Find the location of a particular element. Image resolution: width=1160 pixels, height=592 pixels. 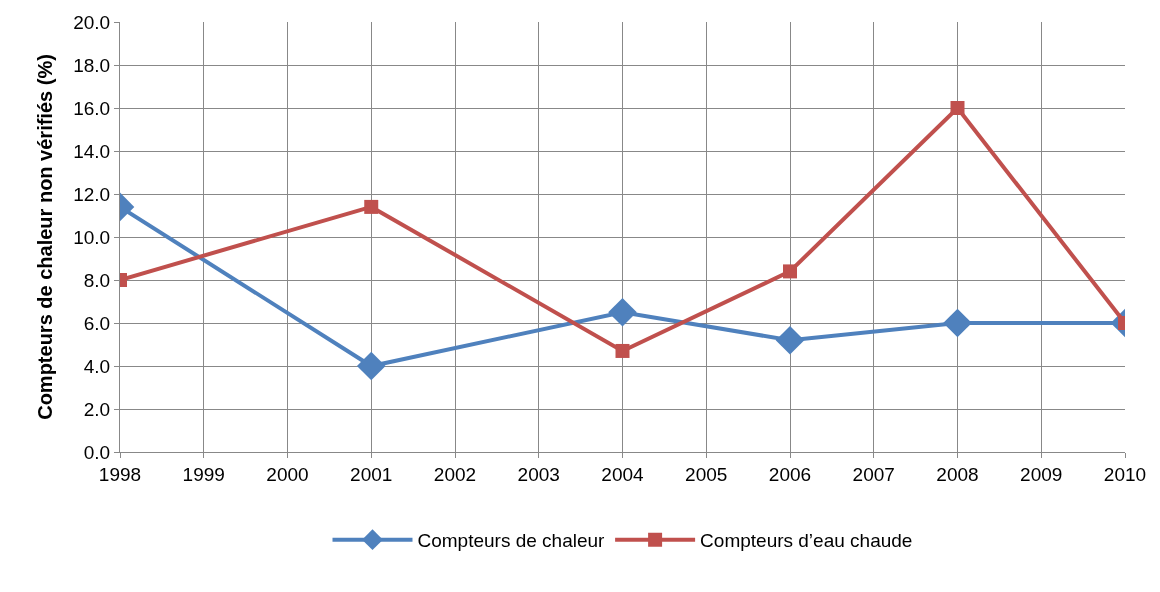

x-tick-label: 2010 is located at coordinates (1125, 474).